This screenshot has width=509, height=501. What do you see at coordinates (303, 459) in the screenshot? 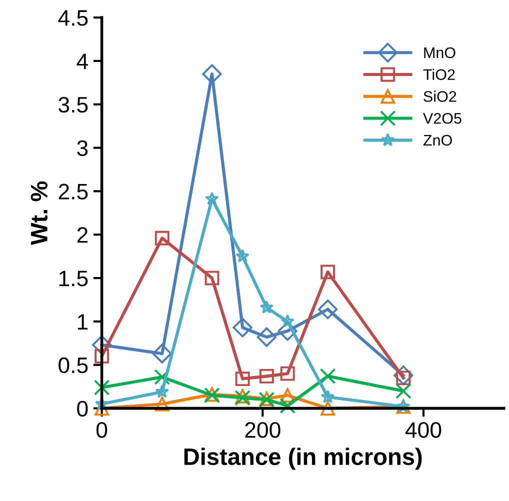
I see `x-axis-title: Distance (in microns)` at bounding box center [303, 459].